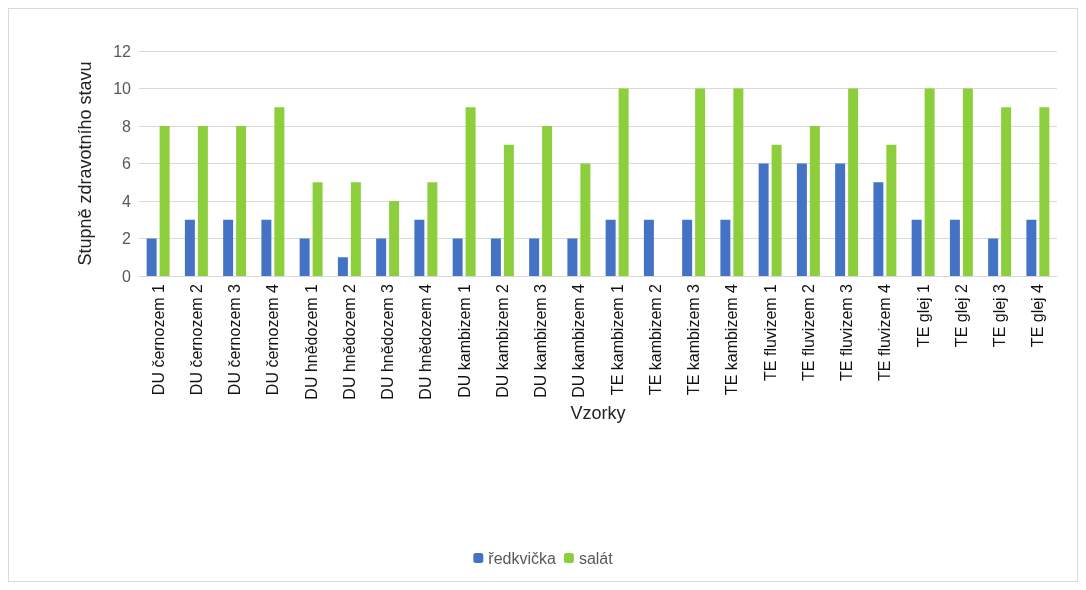  Describe the element at coordinates (596, 558) in the screenshot. I see `legend-label: salát` at that location.